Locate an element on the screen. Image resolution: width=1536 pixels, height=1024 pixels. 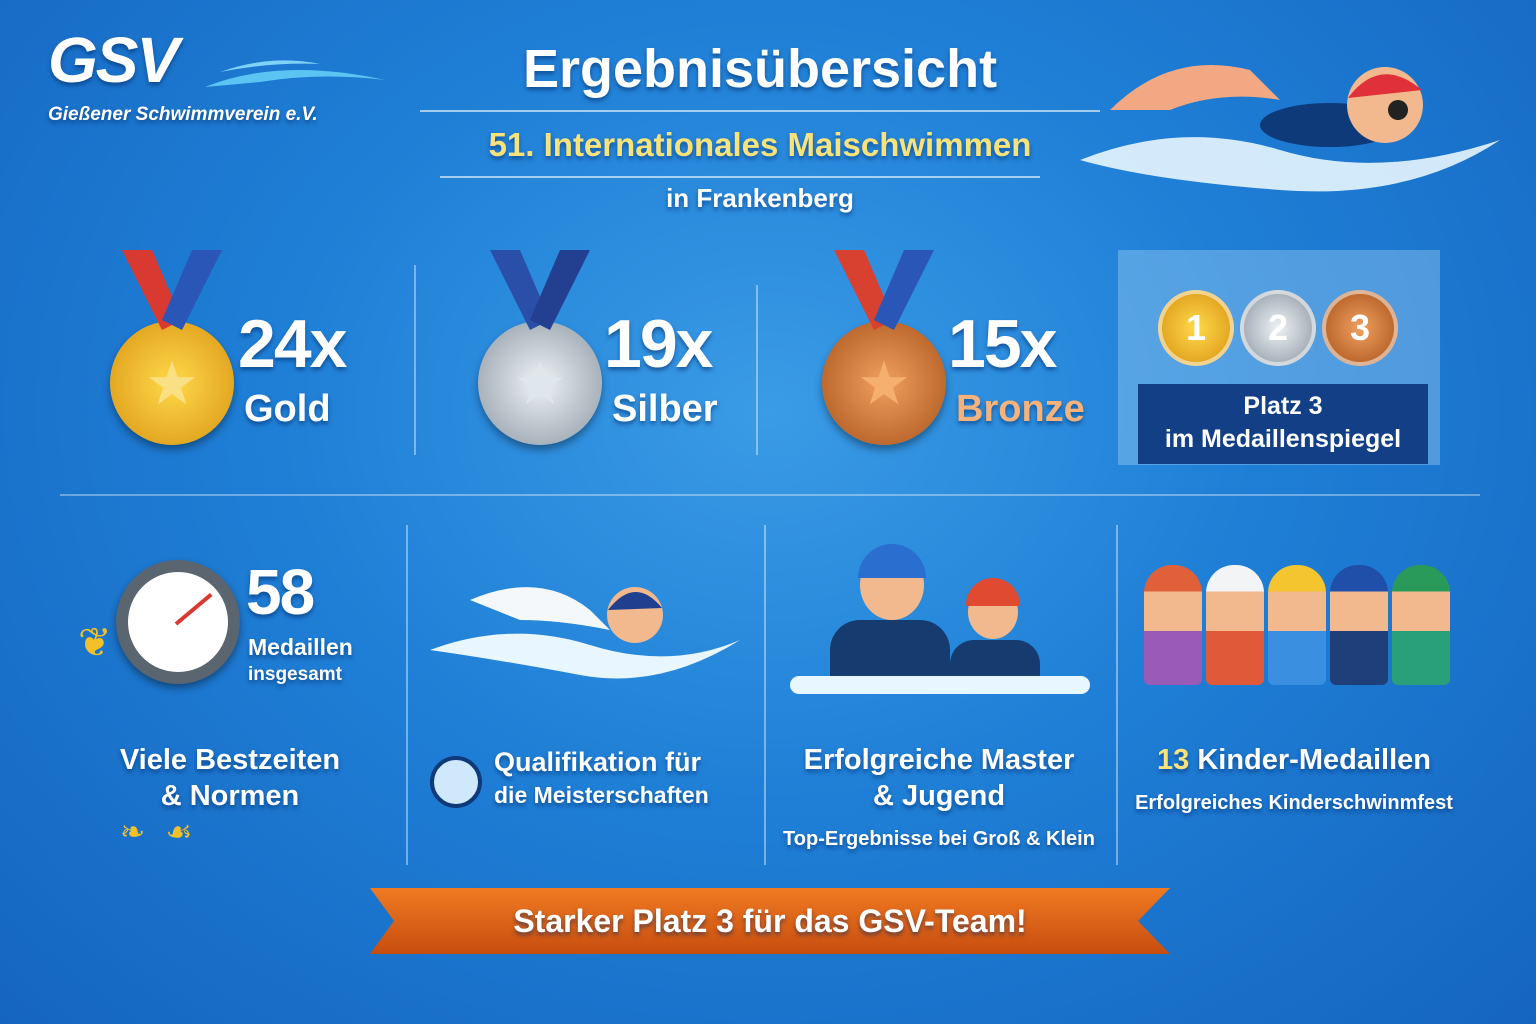
ranking-medals: 1 2 3 is located at coordinates (1278, 328).